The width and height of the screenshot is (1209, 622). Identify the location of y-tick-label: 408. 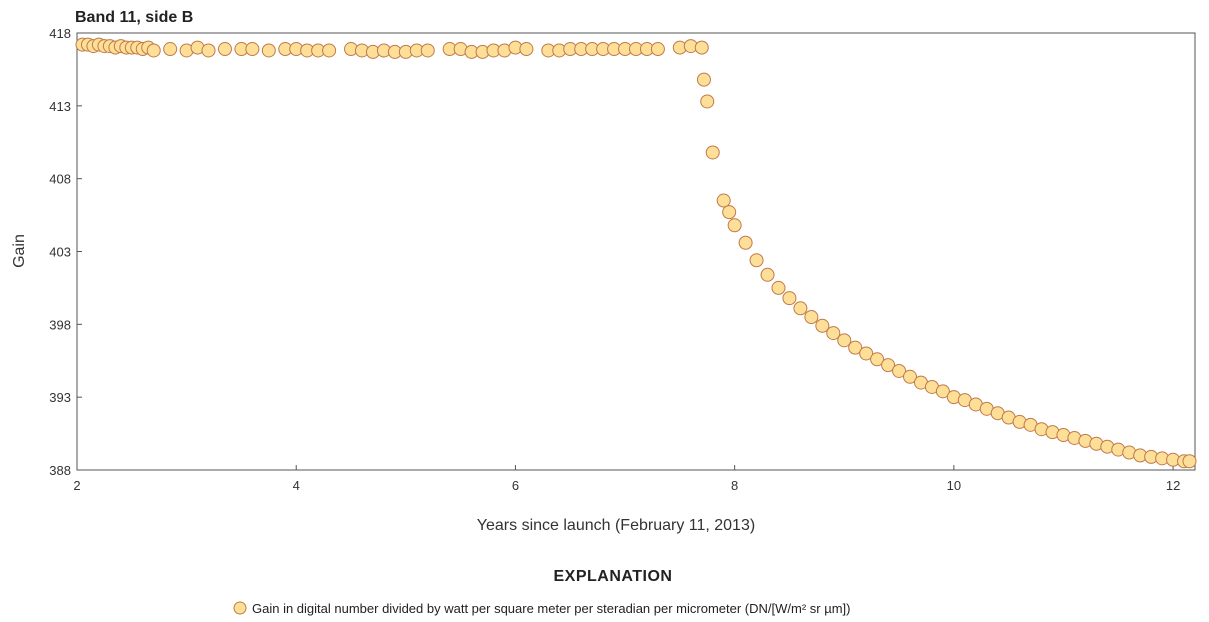
(60, 179).